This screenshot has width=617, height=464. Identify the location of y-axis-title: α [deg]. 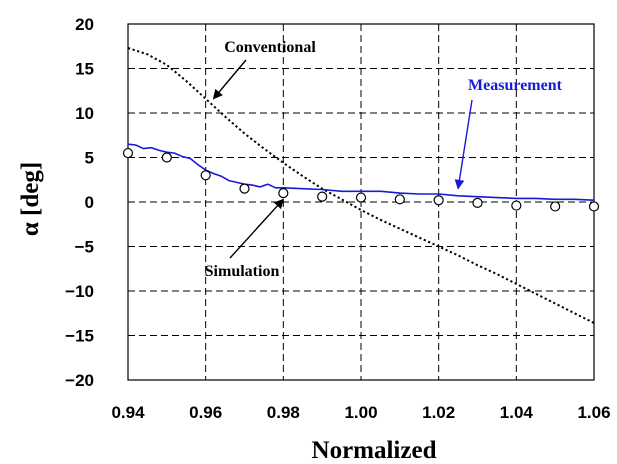
(30, 199).